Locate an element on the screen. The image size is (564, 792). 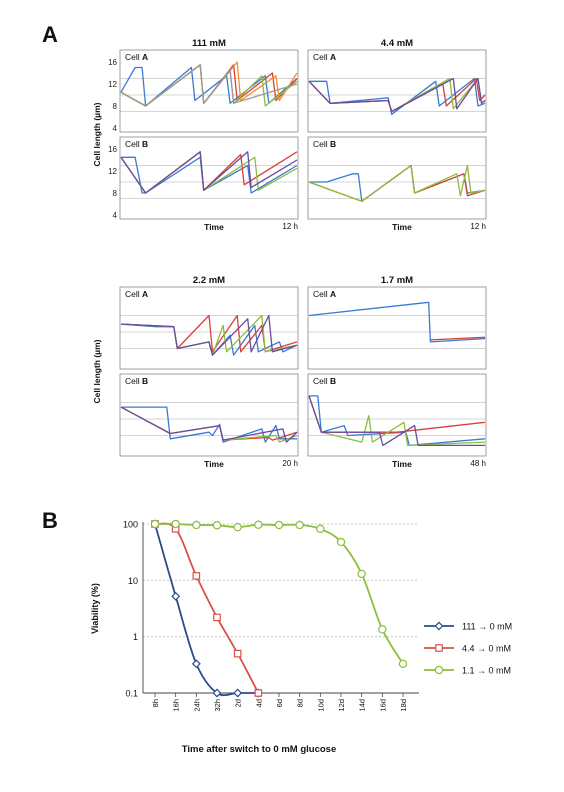
x-tick-label: 8h is located at coordinates (155, 703).